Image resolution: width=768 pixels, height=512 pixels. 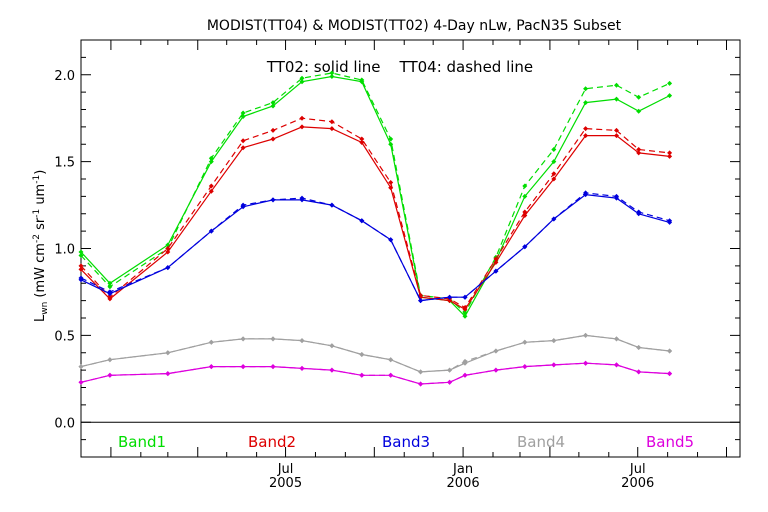 What do you see at coordinates (375, 353) in the screenshot?
I see `series-line-band4-dashed` at bounding box center [375, 353].